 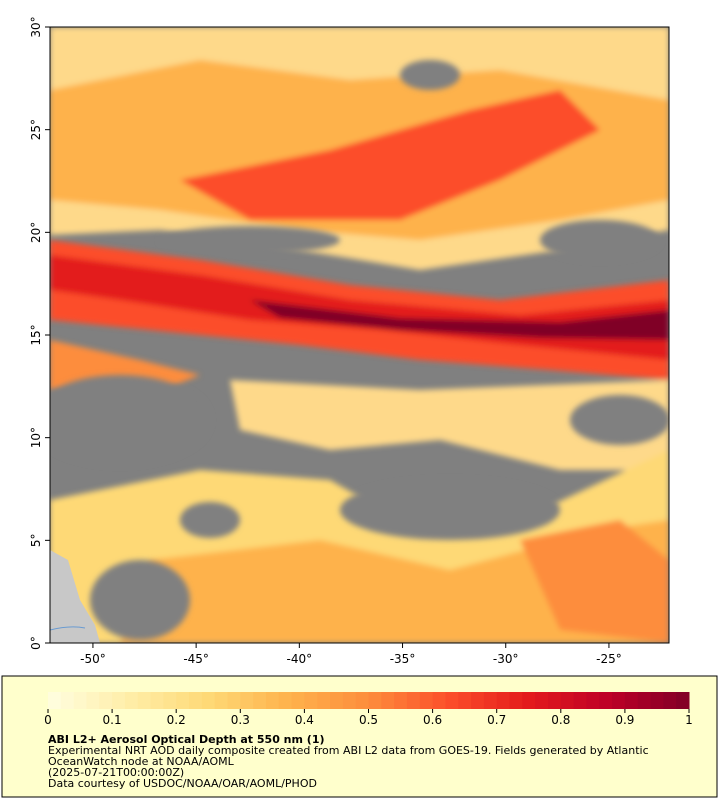 I want to click on colorbar-tick-label: 0.7, so click(x=496, y=720).